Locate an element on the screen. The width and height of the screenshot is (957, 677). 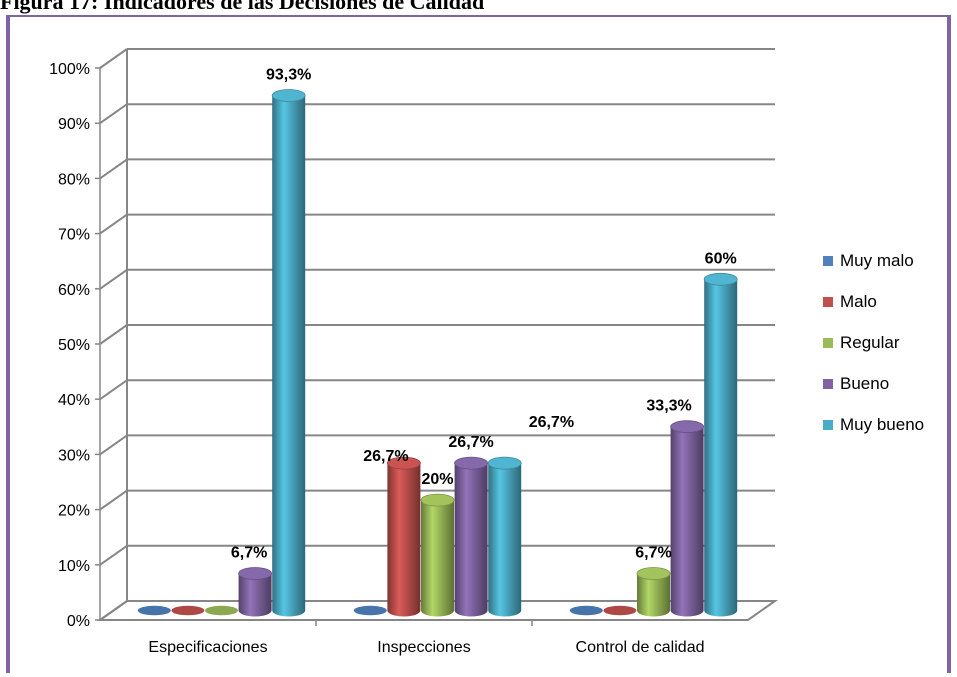
legend-label: Bueno is located at coordinates (864, 383).